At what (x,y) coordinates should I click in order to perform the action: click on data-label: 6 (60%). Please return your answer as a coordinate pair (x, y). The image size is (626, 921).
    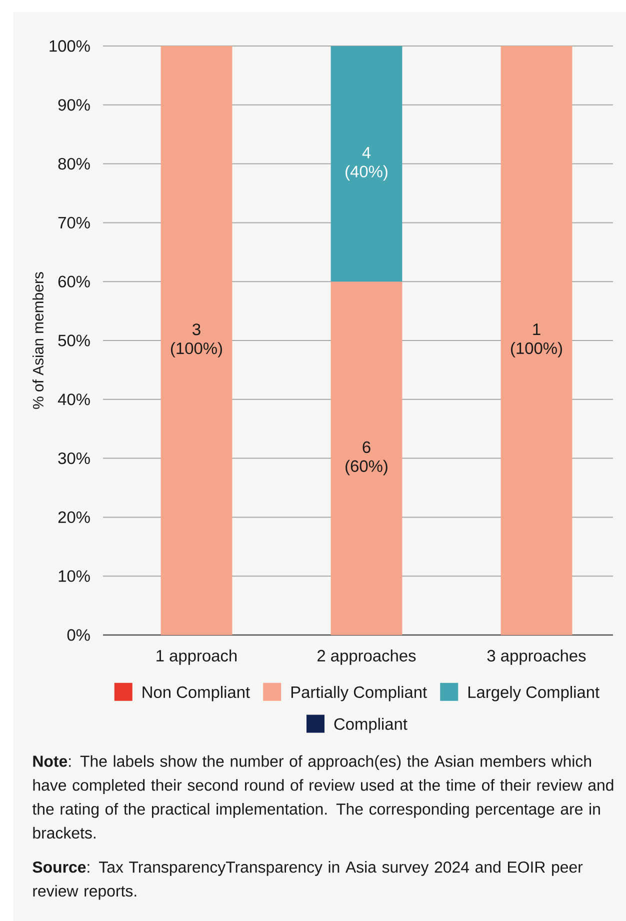
    Looking at the image, I should click on (367, 458).